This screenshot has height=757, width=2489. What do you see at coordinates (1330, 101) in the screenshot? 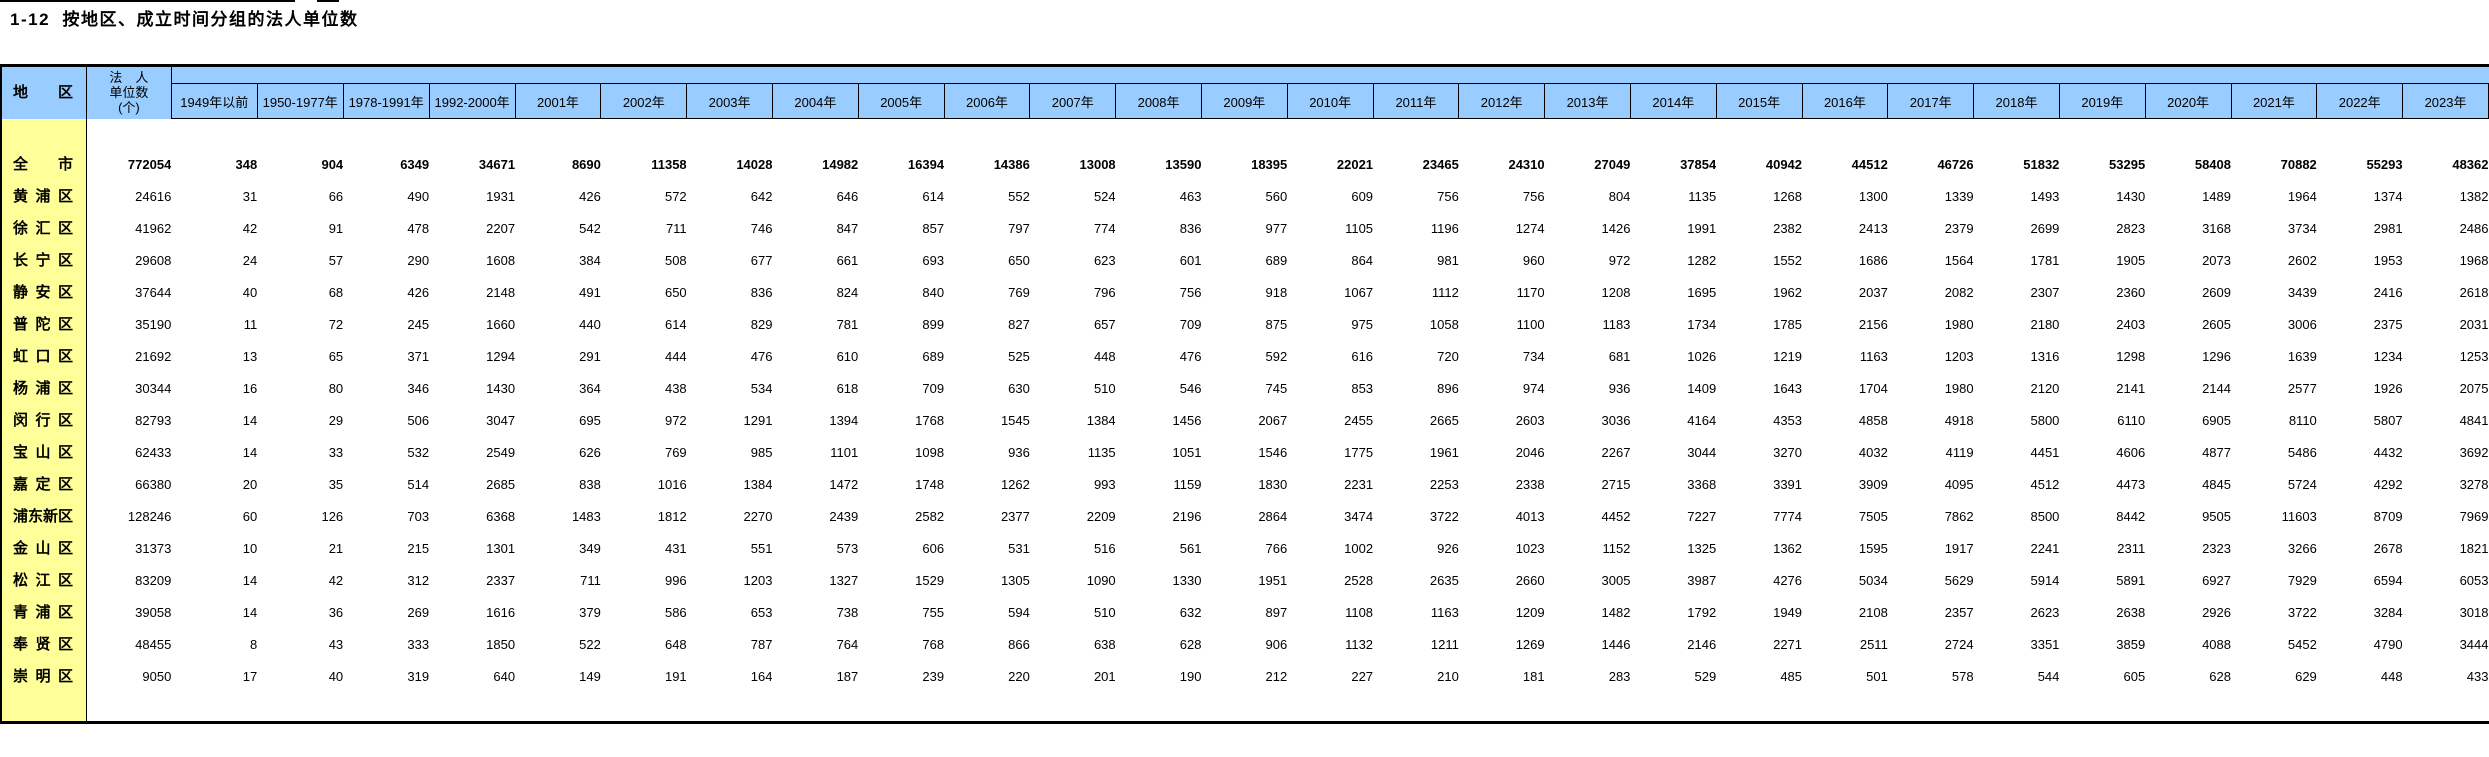
I see `period-header-cell: 2010年` at bounding box center [1330, 101].